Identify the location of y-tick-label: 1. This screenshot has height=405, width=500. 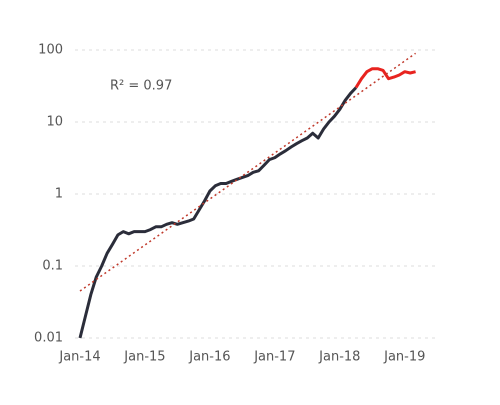
(59, 194).